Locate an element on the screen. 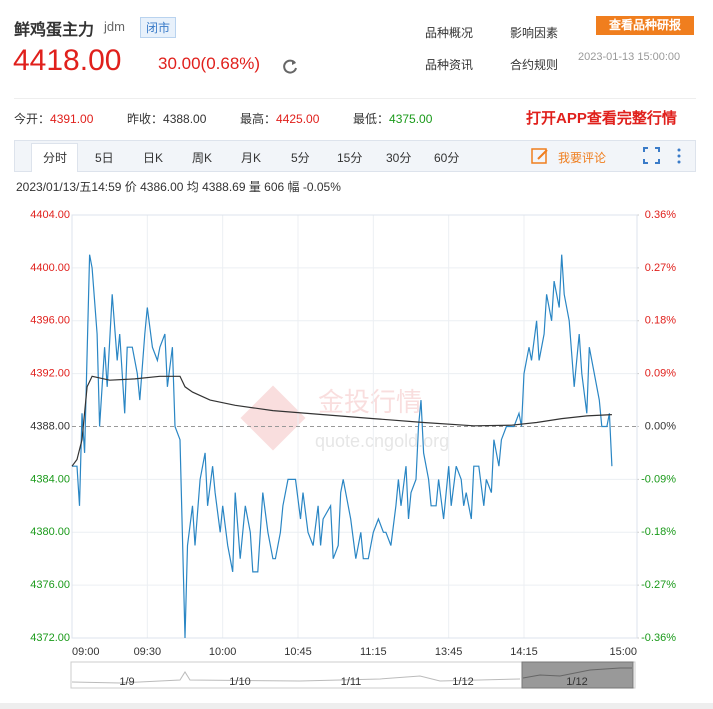  x-tick-label: 09:00 is located at coordinates (86, 652).